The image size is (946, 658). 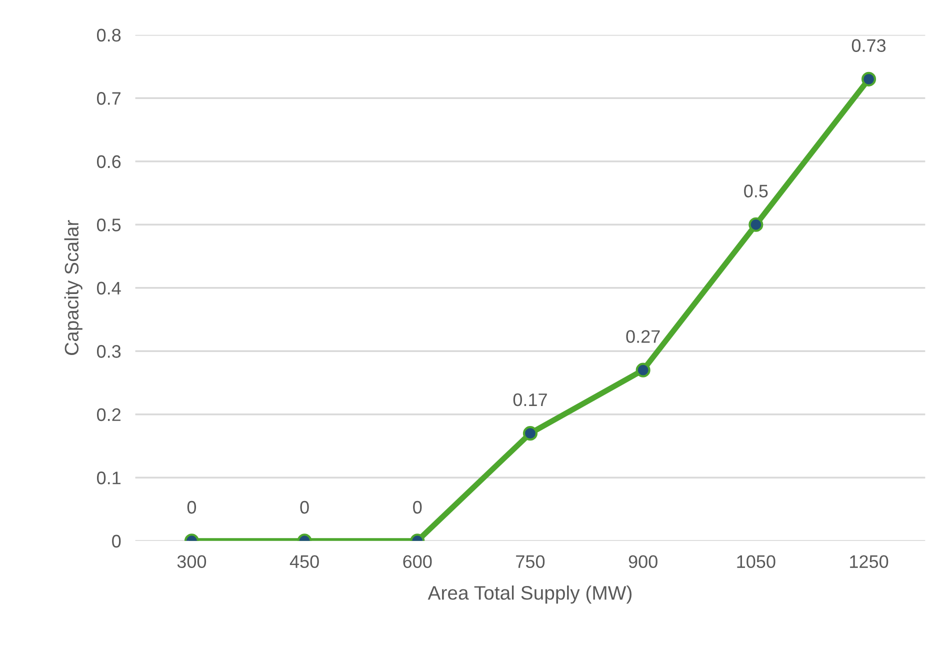 What do you see at coordinates (869, 561) in the screenshot?
I see `x-tick-label: 1250` at bounding box center [869, 561].